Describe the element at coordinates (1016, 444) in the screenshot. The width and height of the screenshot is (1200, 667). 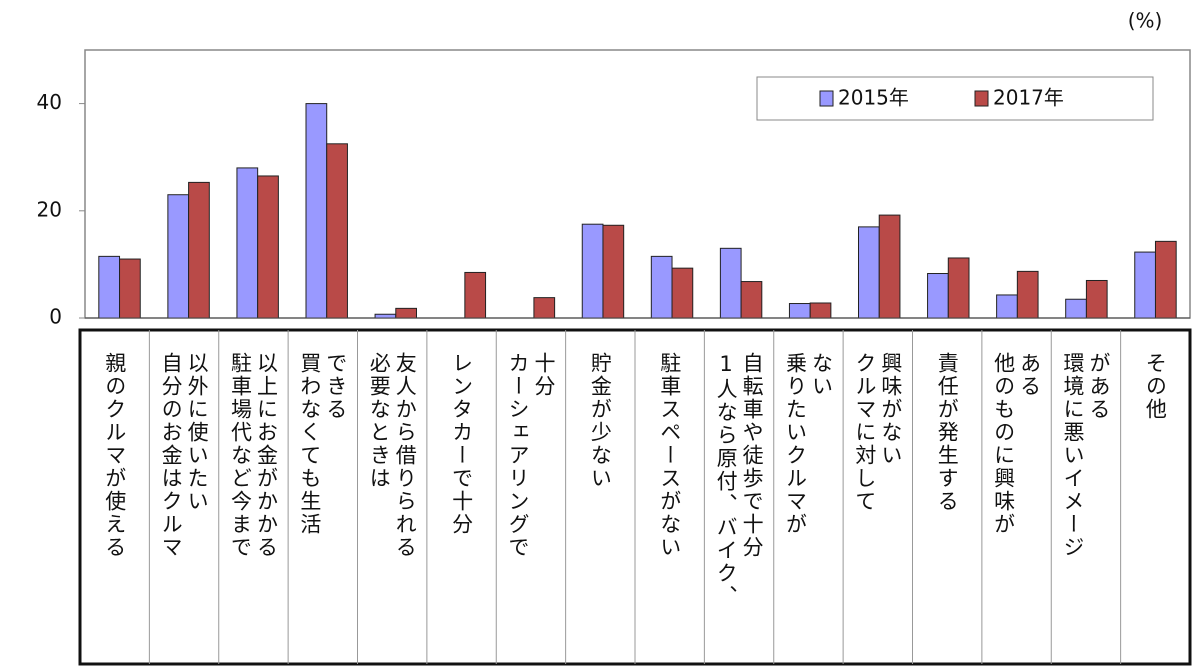
I see `category-label: 他のものに興味が ある` at that location.